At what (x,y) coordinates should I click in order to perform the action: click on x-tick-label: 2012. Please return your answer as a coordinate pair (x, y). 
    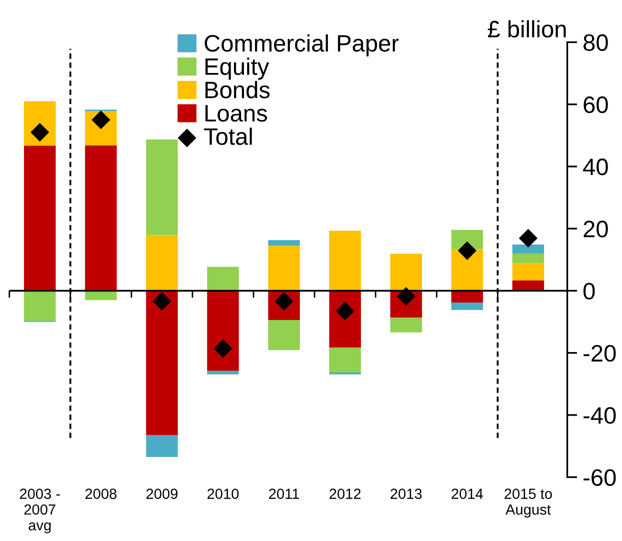
    Looking at the image, I should click on (345, 493).